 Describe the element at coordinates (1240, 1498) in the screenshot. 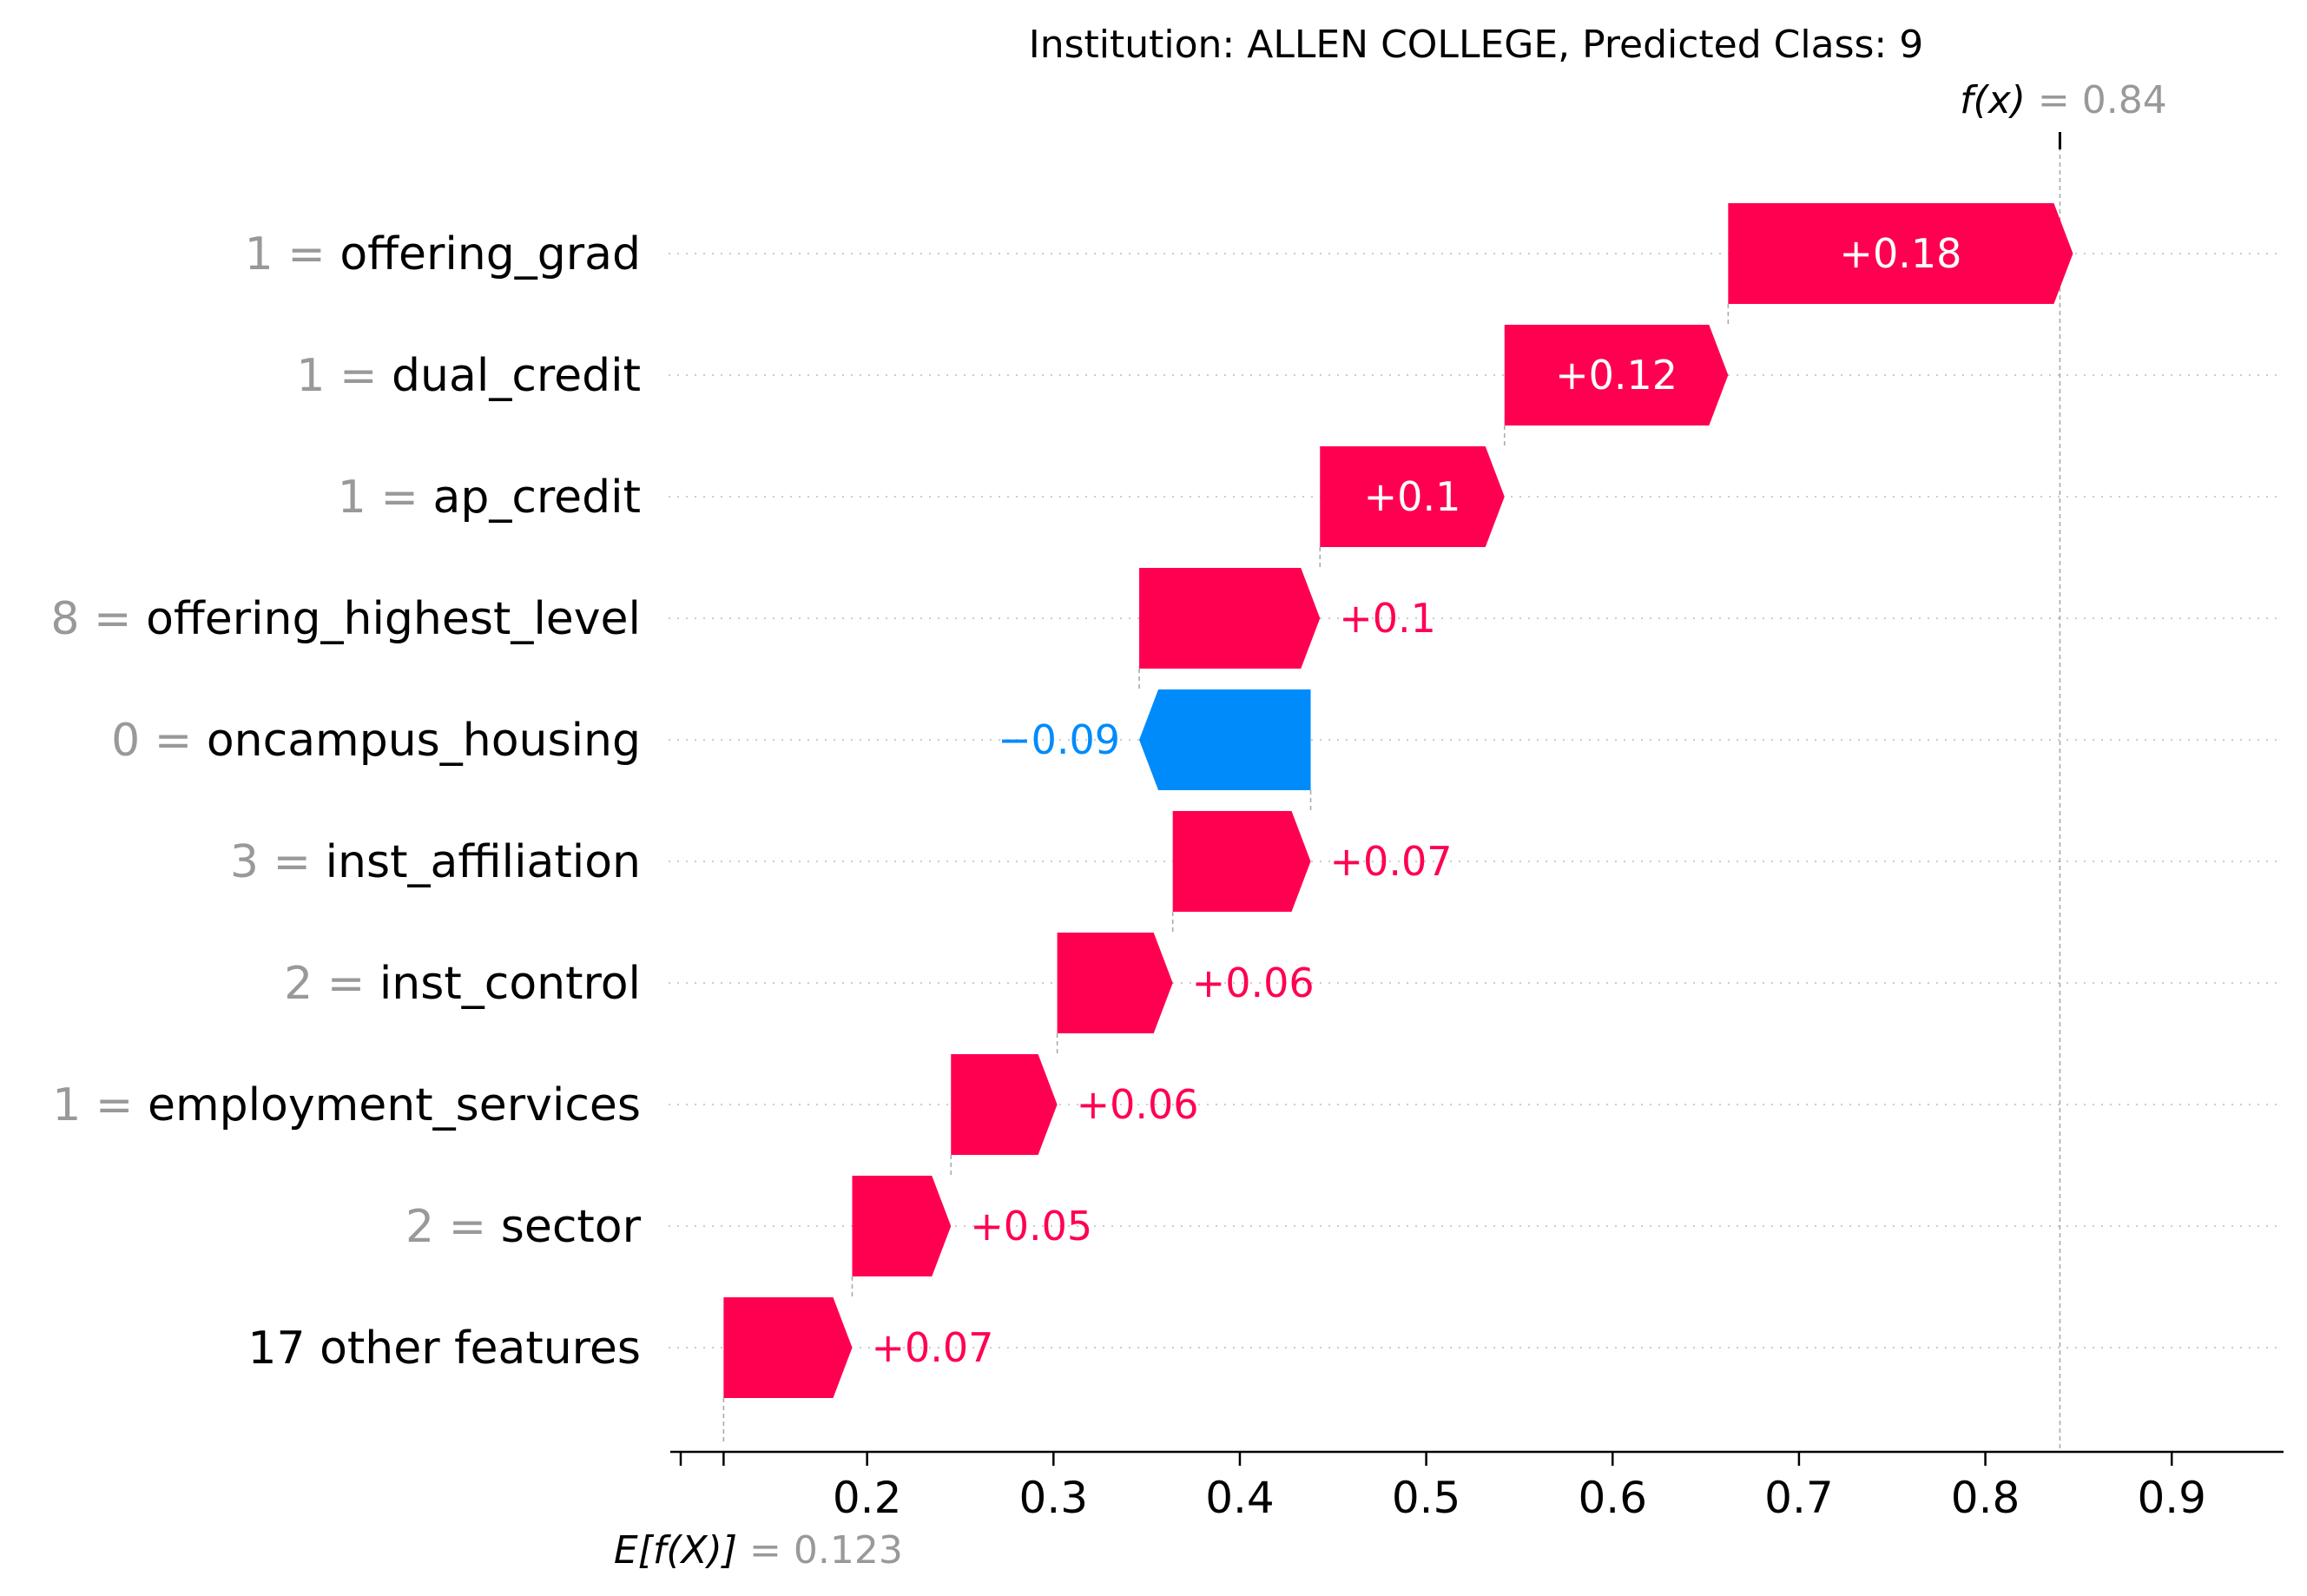

I see `x-tick-label: 0.4` at that location.